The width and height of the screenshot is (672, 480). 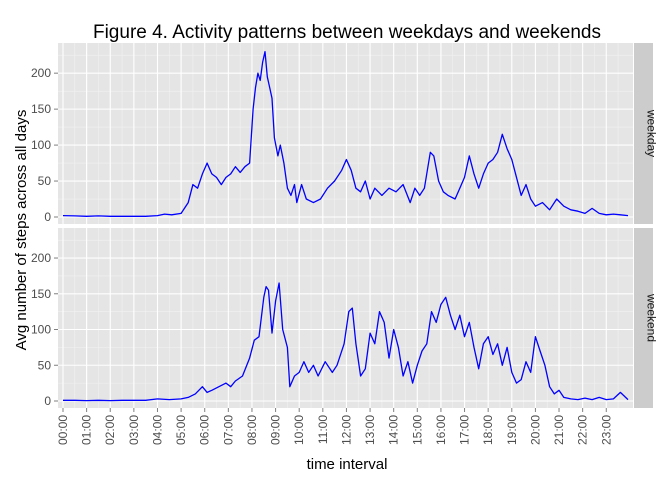 What do you see at coordinates (441, 430) in the screenshot?
I see `x-tick-label: 16:00` at bounding box center [441, 430].